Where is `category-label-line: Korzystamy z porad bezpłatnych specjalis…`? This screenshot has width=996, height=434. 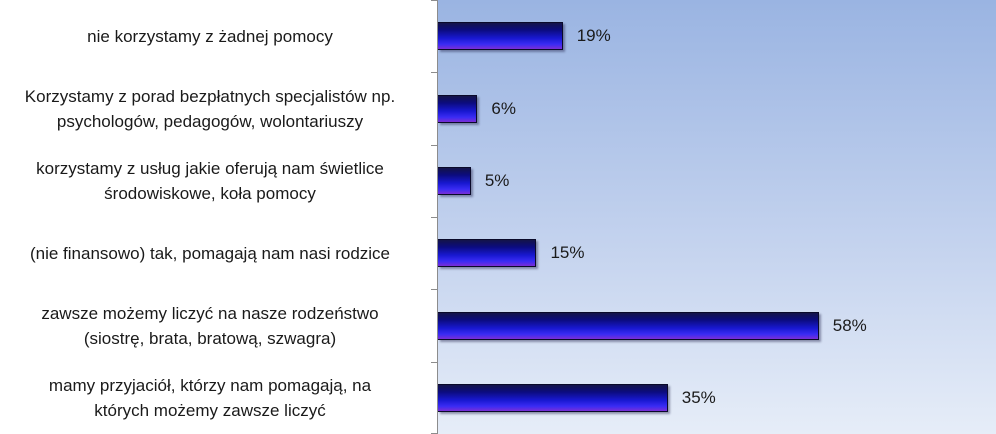 category-label-line: Korzystamy z porad bezpłatnych specjalis… is located at coordinates (210, 96).